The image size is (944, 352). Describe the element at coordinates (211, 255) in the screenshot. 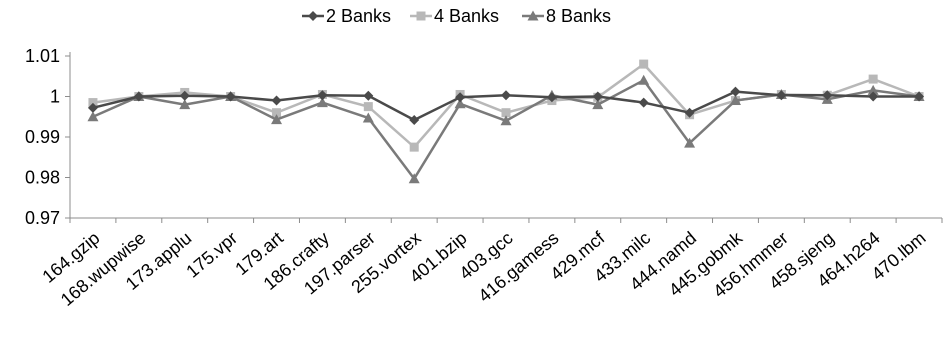

I see `x-tick-label: 175.vpr` at that location.